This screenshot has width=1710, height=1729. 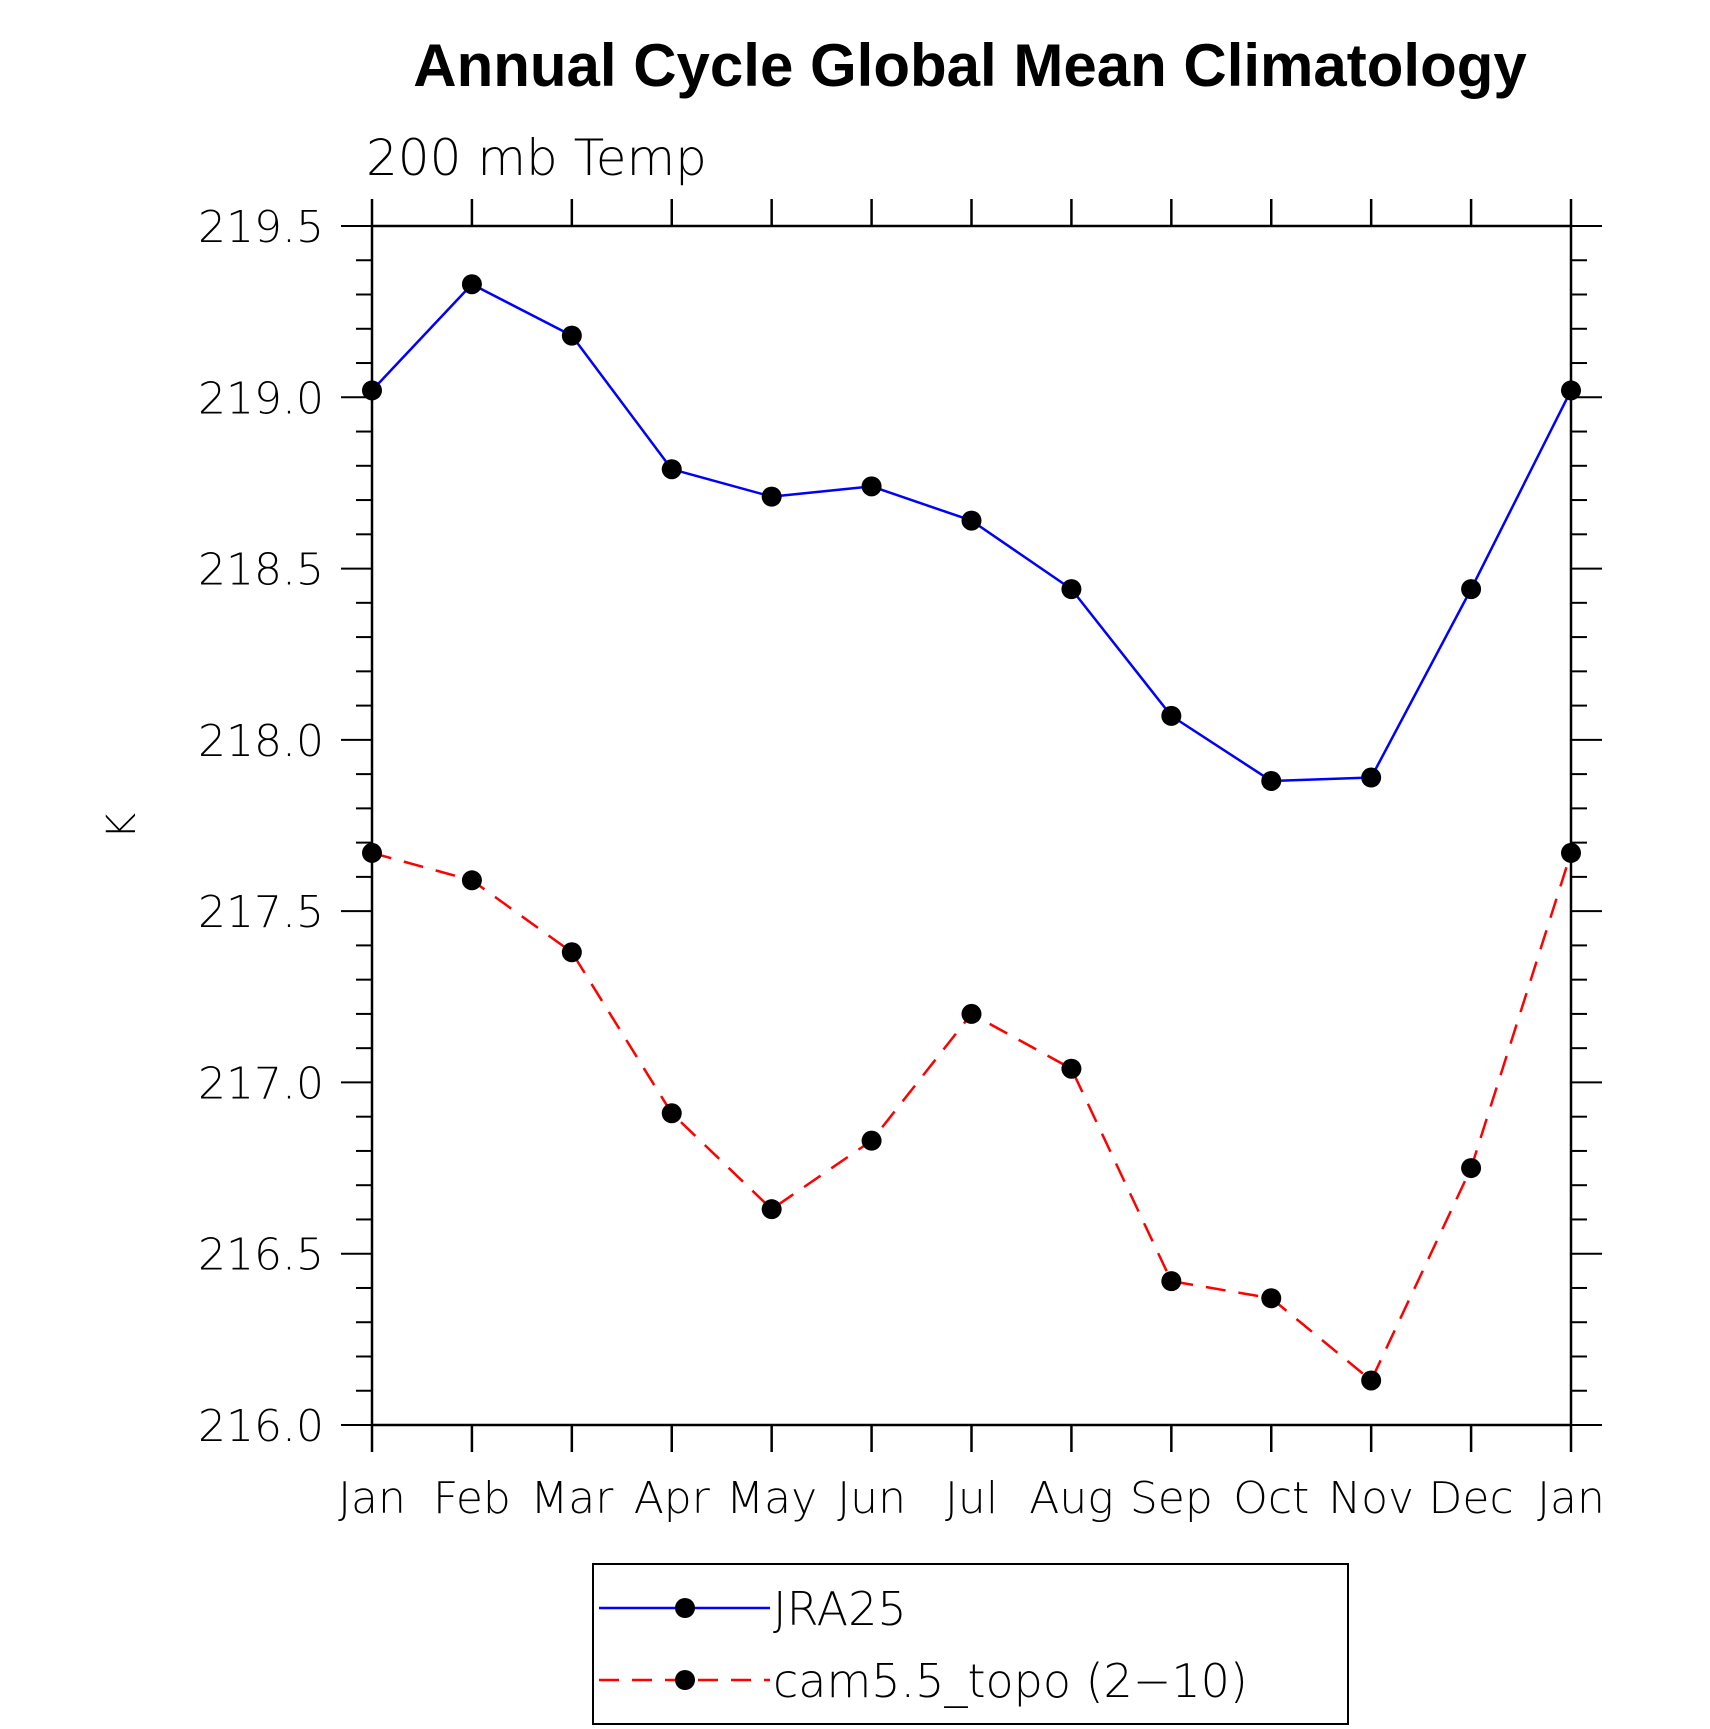 I want to click on chart-title: Annual Cycle Global Mean Climatology, so click(x=970, y=65).